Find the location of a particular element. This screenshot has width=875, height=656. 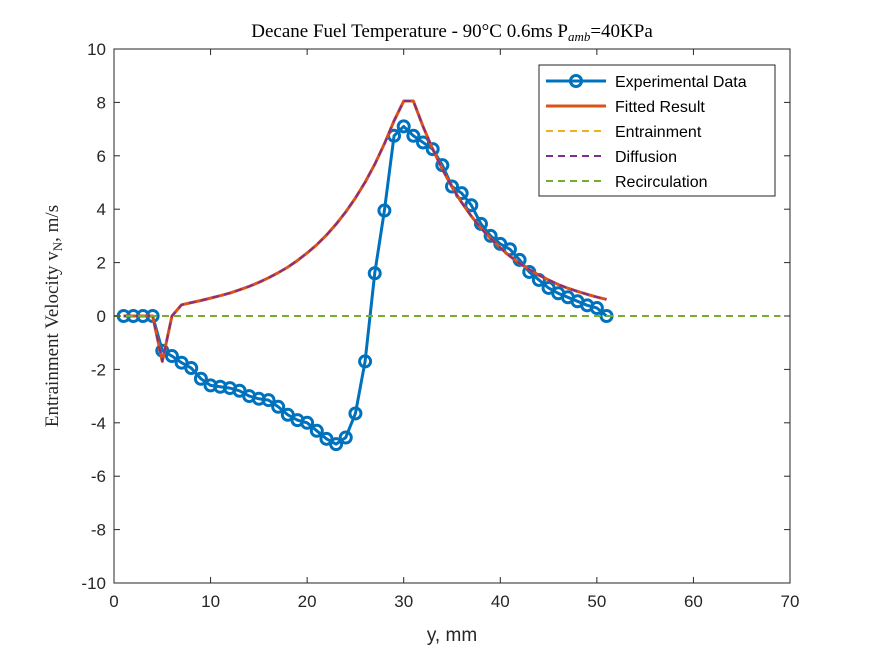

x-tick-label: 70 is located at coordinates (790, 601).